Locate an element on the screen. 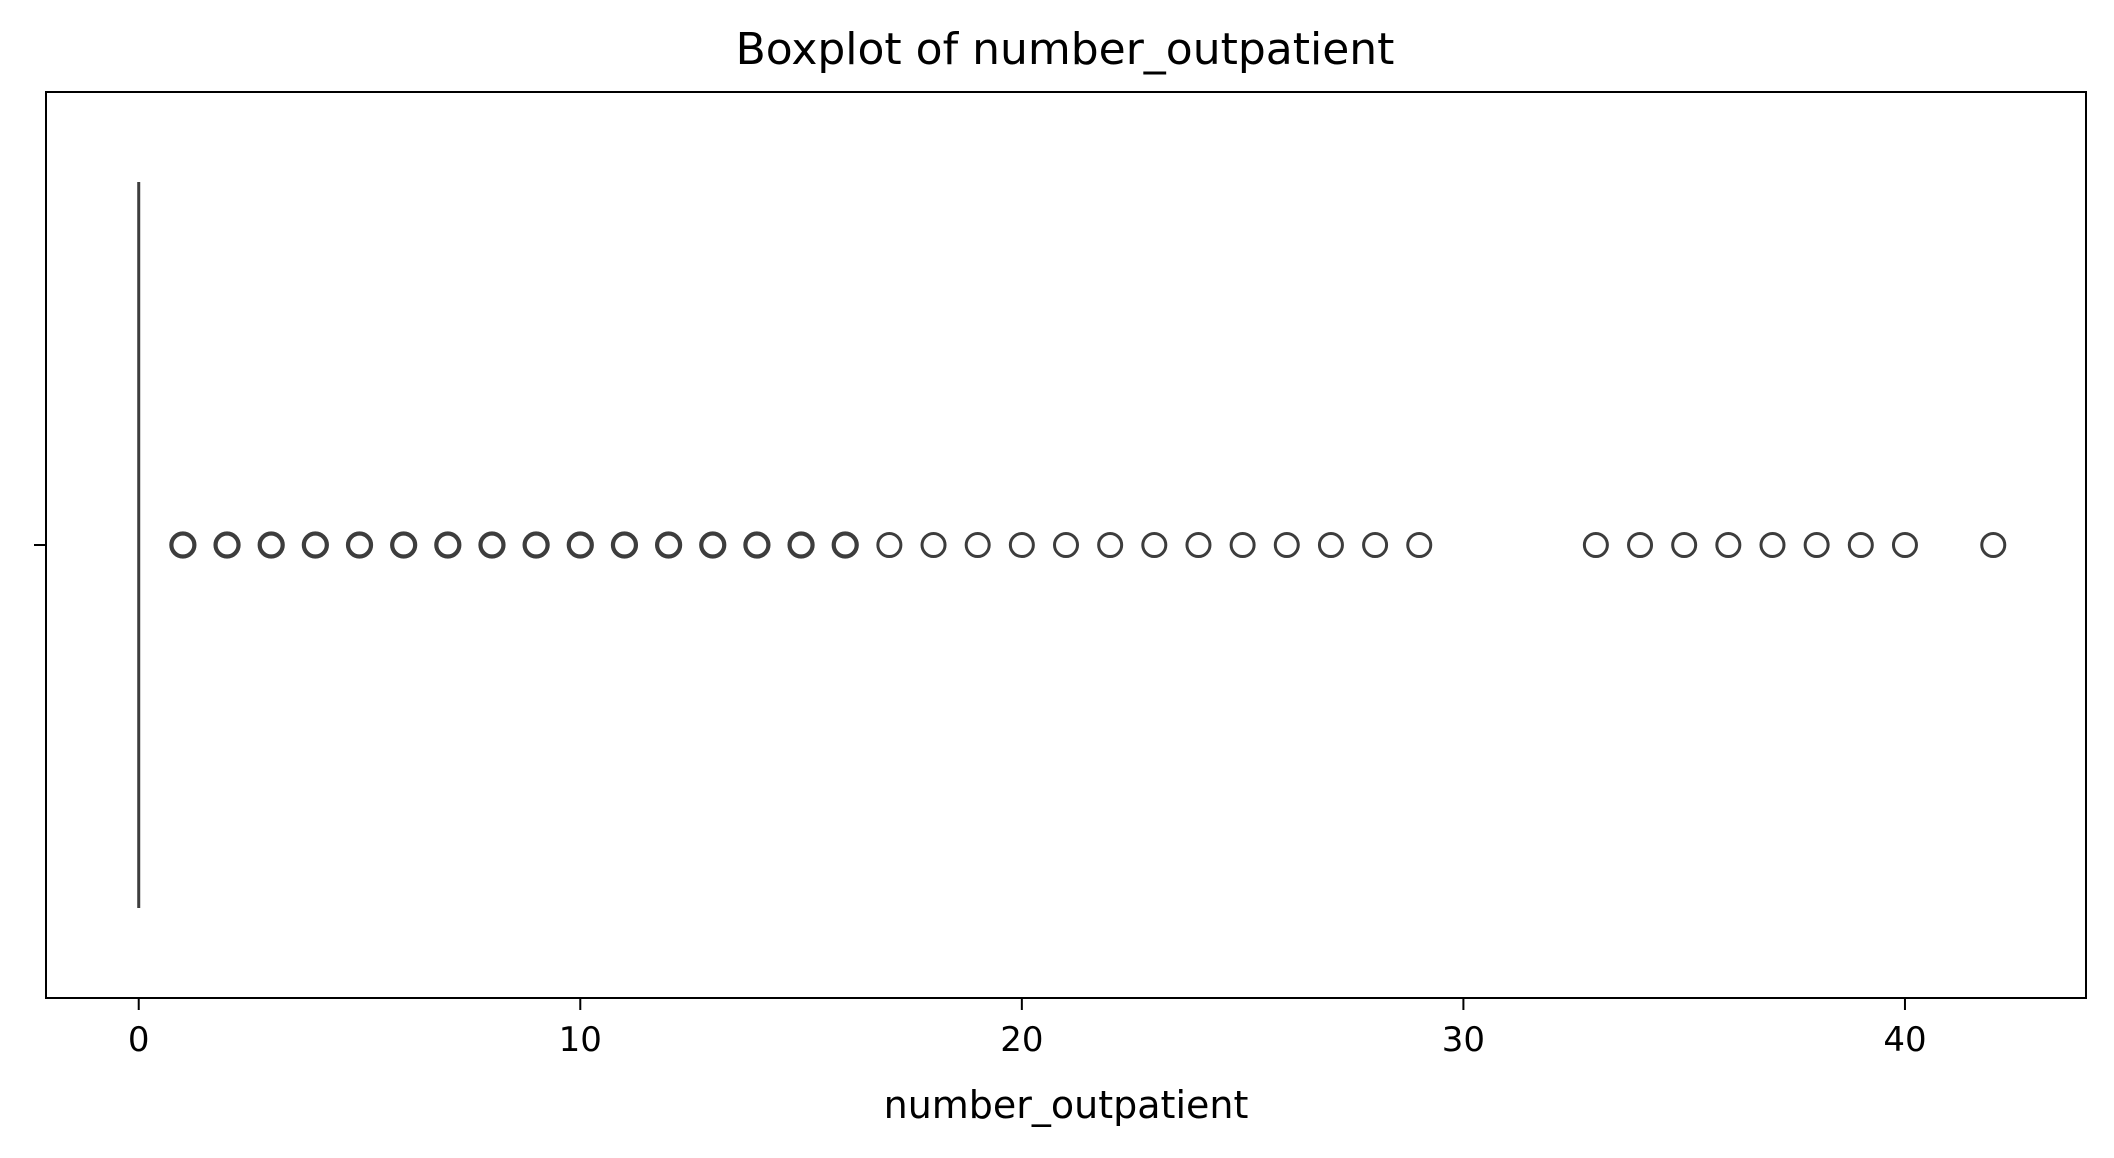  outlier-points is located at coordinates (1088, 545).